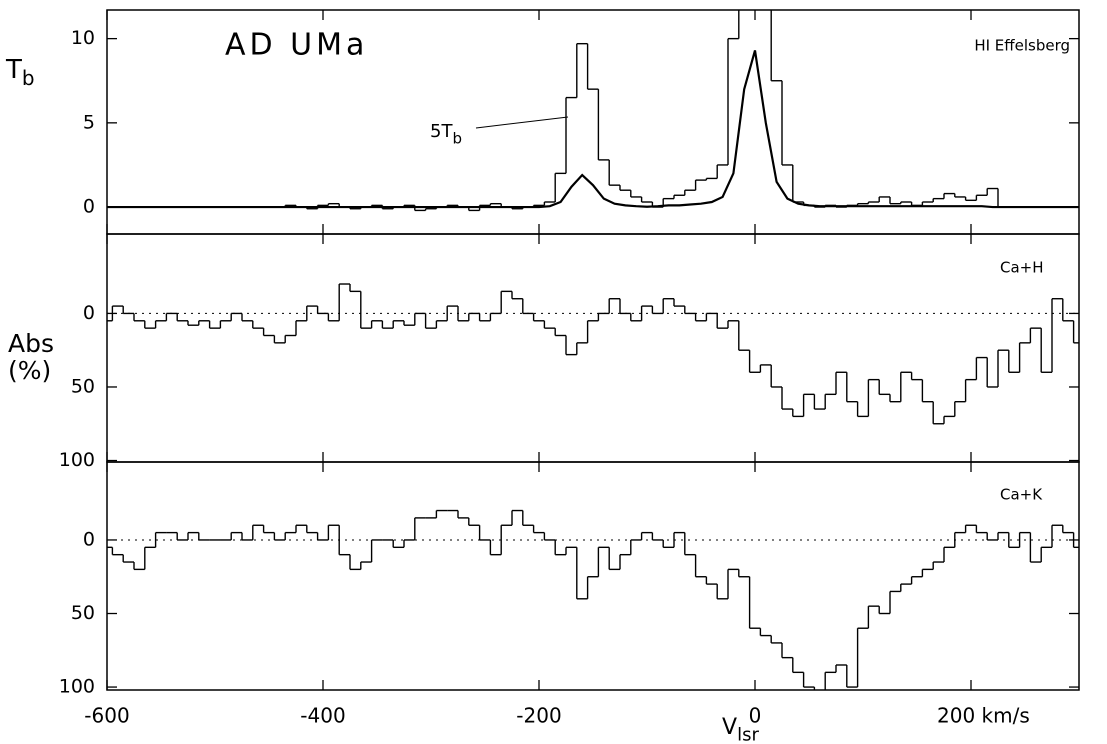 This screenshot has height=744, width=1107. I want to click on x-tick-label: 0, so click(755, 716).